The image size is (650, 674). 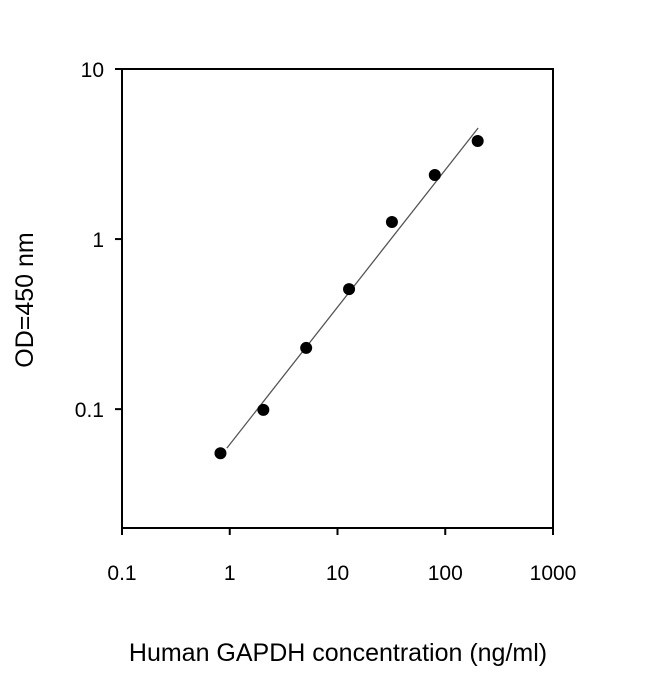 What do you see at coordinates (338, 653) in the screenshot?
I see `x-axis-title: Human GAPDH concentration (ng/ml)` at bounding box center [338, 653].